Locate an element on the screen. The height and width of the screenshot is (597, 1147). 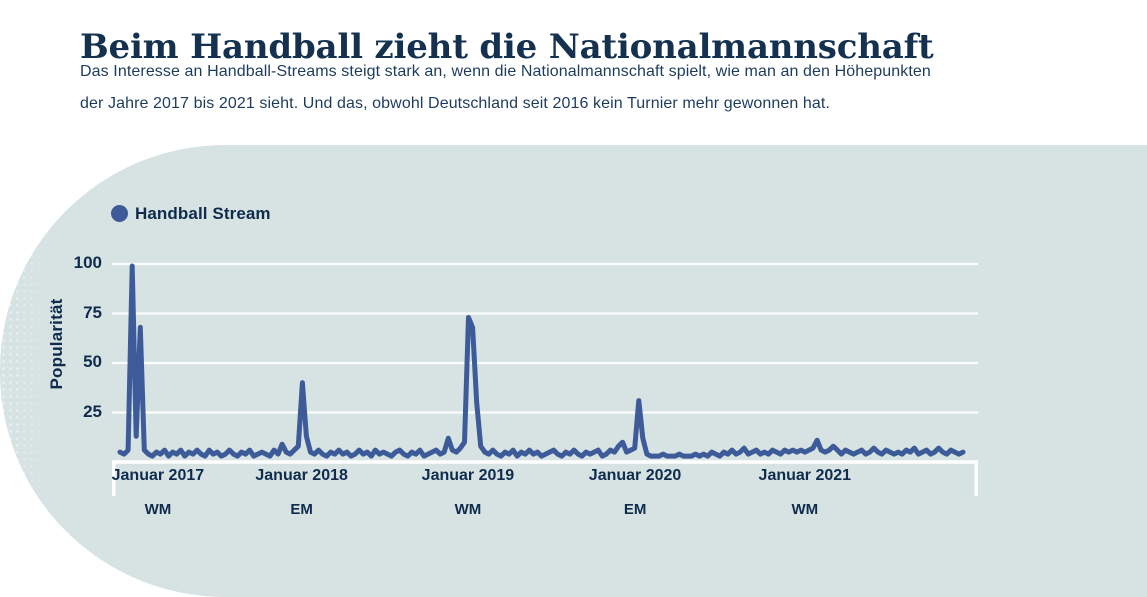
x-tick-label-2021: Januar 2021 is located at coordinates (805, 475).